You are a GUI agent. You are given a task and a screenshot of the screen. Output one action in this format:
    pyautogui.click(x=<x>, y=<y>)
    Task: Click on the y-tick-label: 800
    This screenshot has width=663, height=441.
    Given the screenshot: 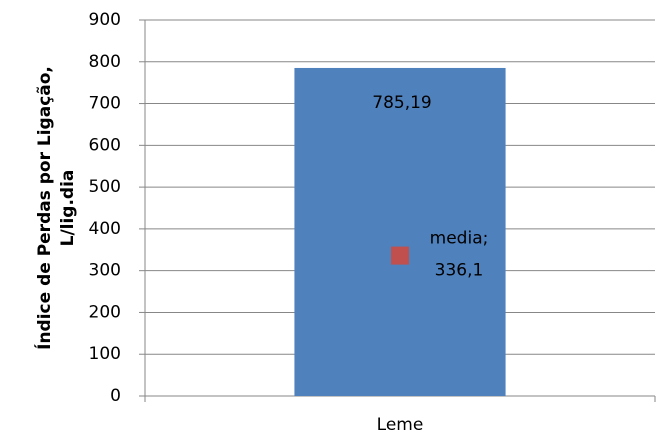 What is the action you would take?
    pyautogui.click(x=105, y=62)
    